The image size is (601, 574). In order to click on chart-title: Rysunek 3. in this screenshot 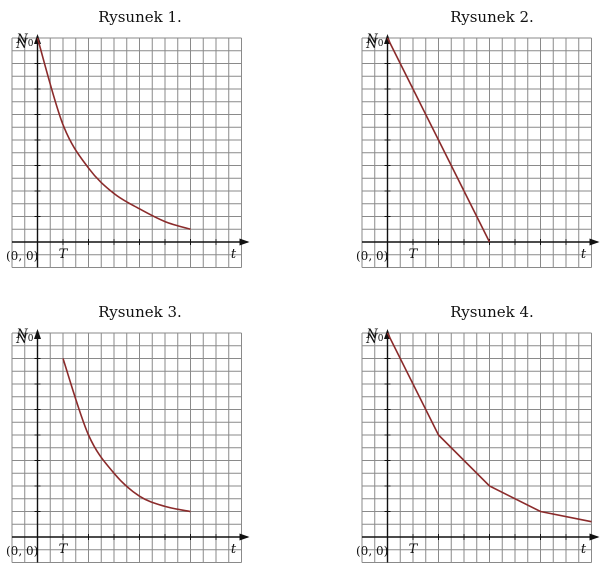, I will do `click(140, 312)`.